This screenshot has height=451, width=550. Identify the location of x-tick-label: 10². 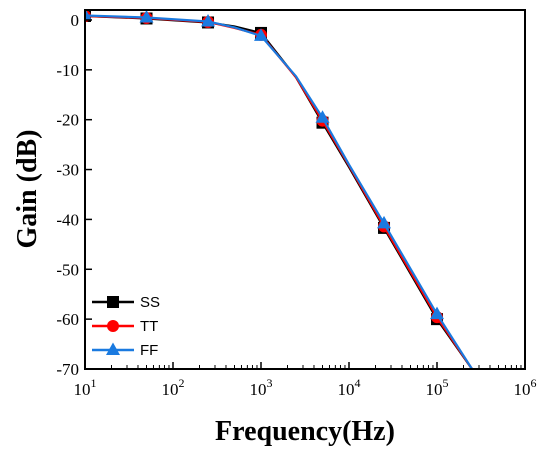
(173, 387).